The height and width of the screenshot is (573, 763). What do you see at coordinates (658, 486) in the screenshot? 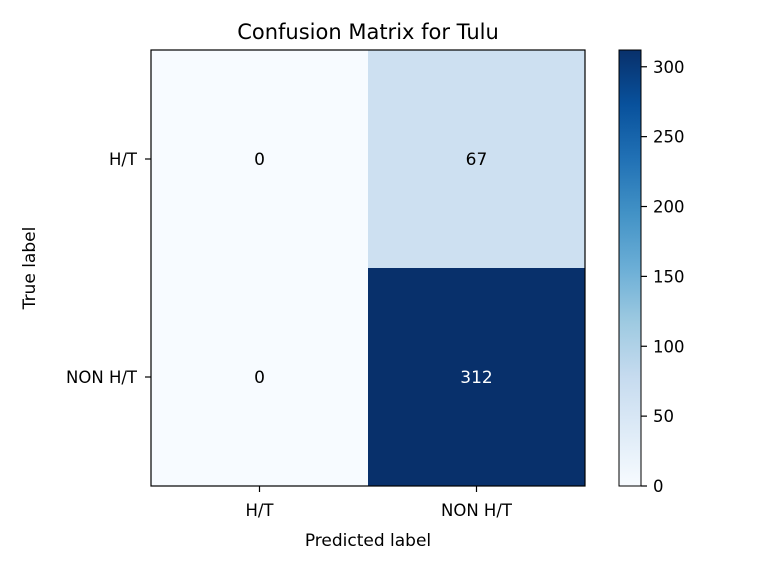
I see `colorbar-tick-label: 0` at bounding box center [658, 486].